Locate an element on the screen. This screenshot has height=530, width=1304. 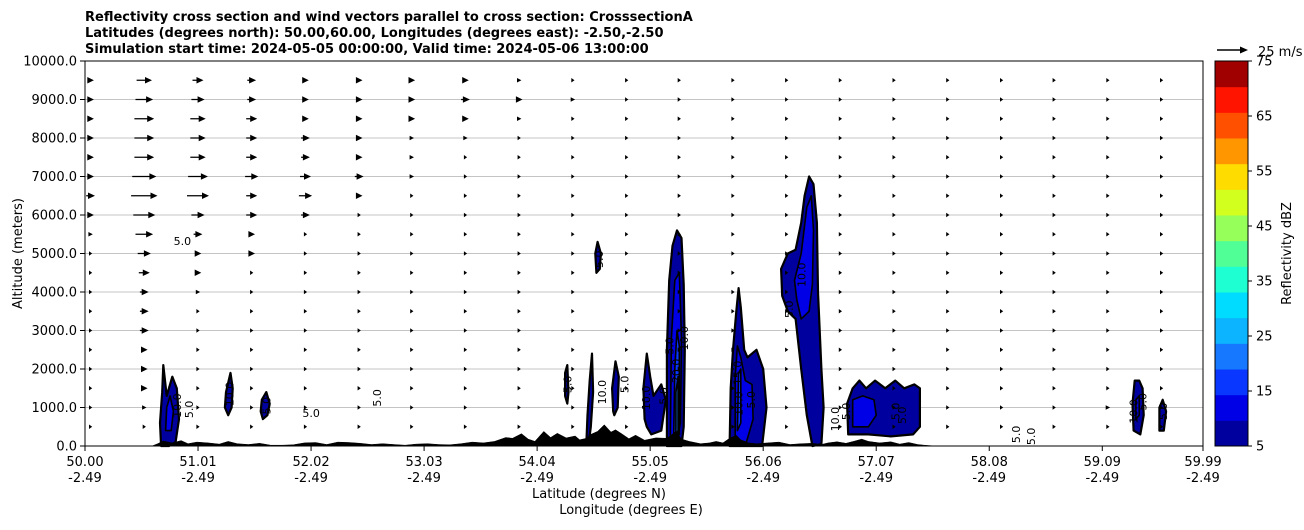
x-tick-label-lat: 52.02 is located at coordinates (310, 462).